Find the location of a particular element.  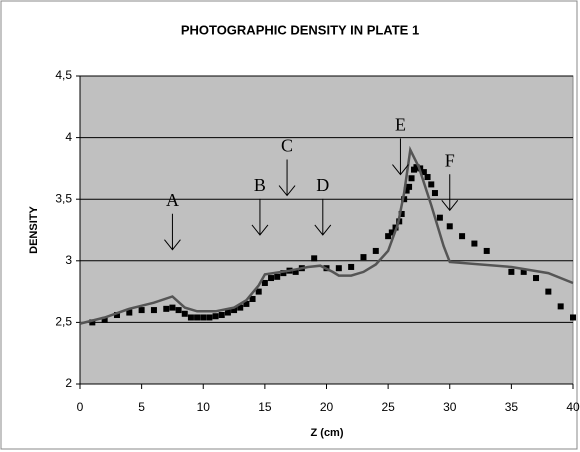

annotation-label: A is located at coordinates (172, 200).